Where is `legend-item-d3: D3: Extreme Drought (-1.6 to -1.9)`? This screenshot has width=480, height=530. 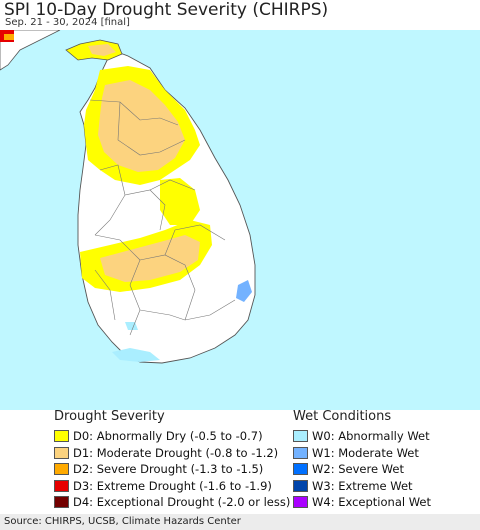
legend-item-d3: D3: Extreme Drought (-1.6 to -1.9) is located at coordinates (172, 486).